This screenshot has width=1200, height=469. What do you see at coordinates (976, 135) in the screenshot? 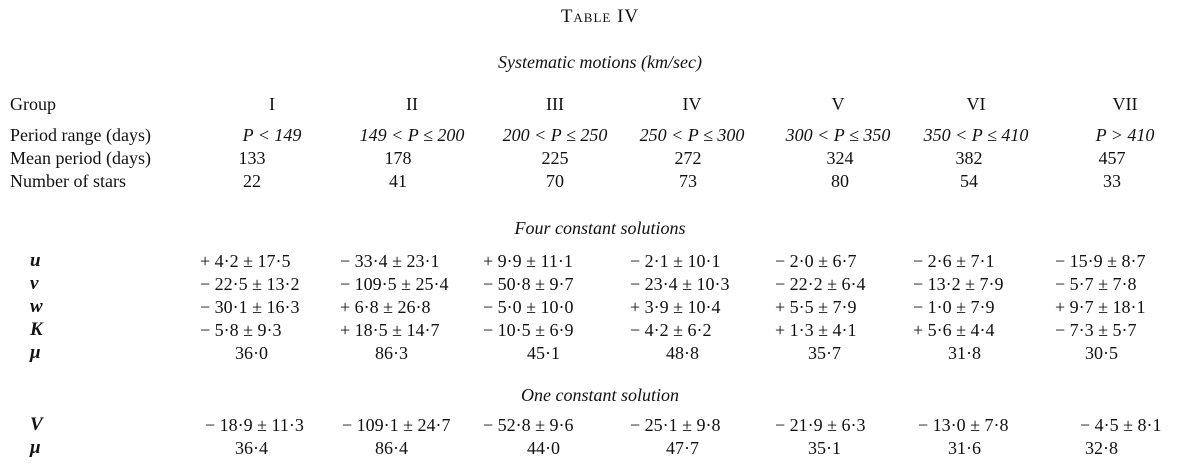
I see `table-cell: 350 < P ≤ 410` at bounding box center [976, 135].